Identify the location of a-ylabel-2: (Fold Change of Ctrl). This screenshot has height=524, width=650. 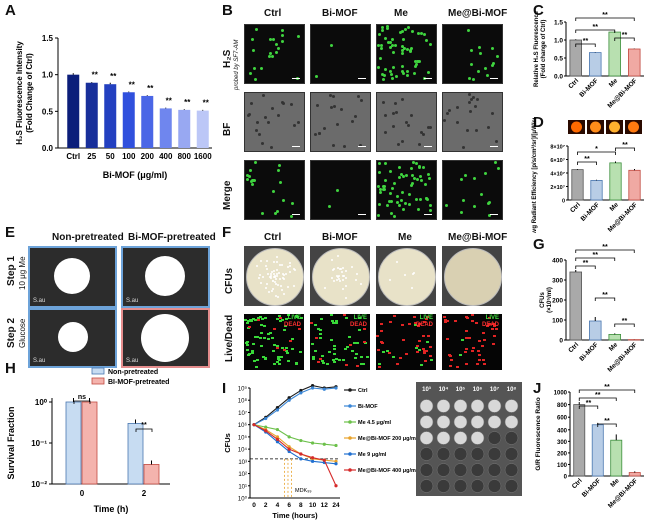
(29, 93).